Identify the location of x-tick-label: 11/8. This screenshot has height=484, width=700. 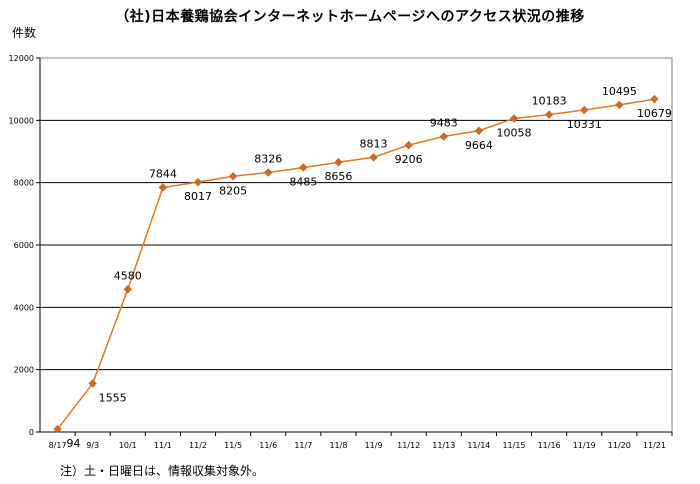
(338, 445).